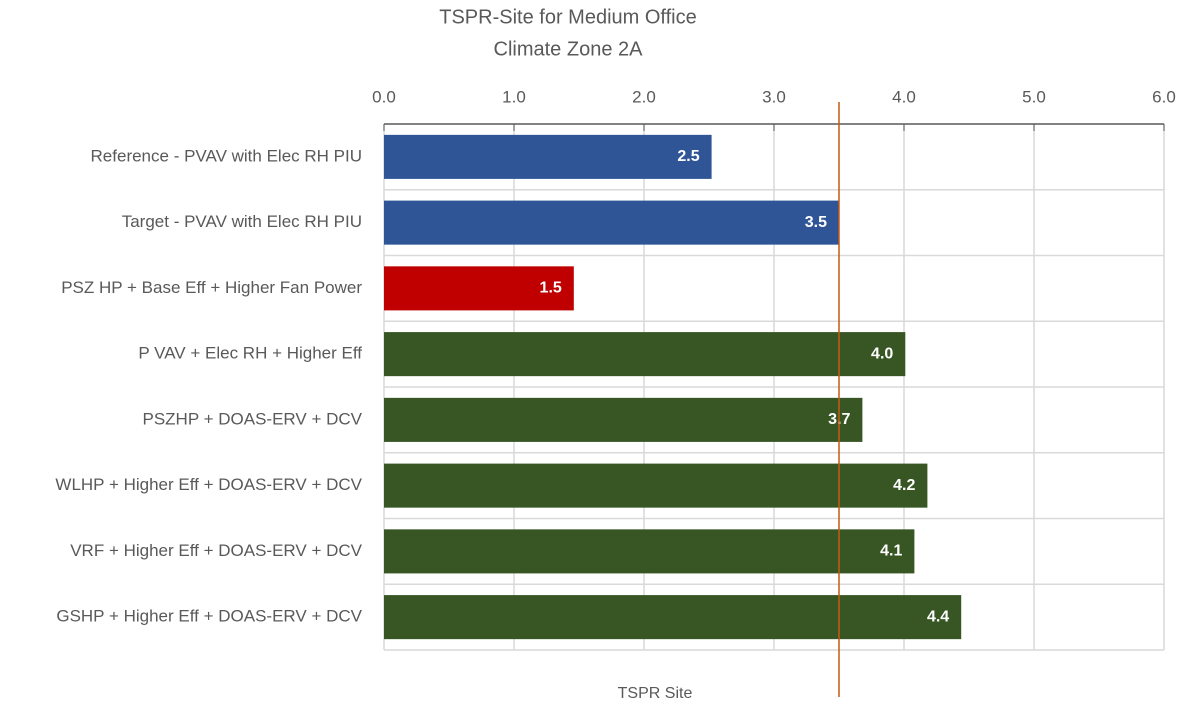 This screenshot has width=1188, height=706. I want to click on category-label: VRF + Higher Eff + DOAS-ERV + DCV, so click(216, 550).